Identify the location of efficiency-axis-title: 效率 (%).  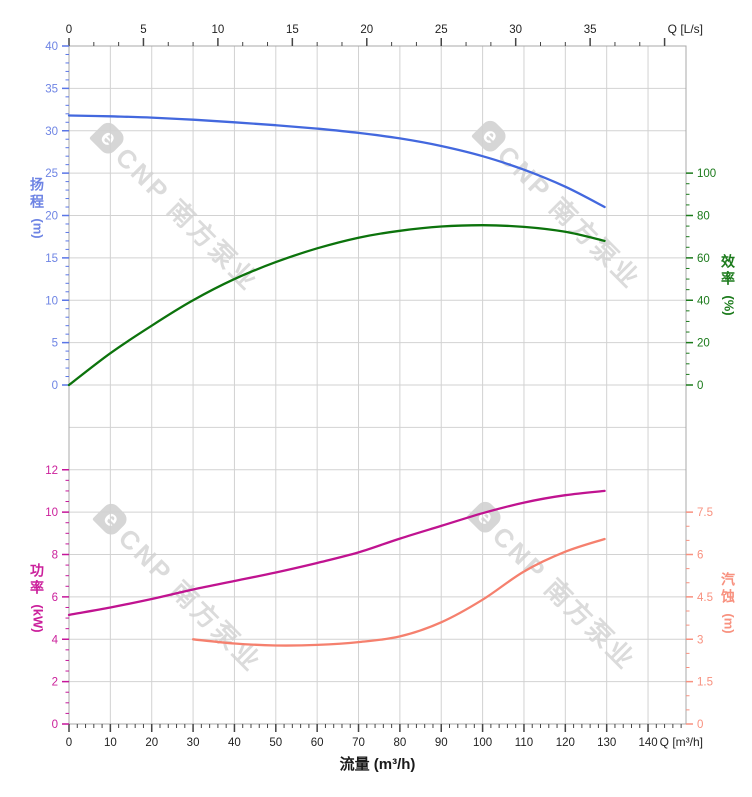
(728, 284).